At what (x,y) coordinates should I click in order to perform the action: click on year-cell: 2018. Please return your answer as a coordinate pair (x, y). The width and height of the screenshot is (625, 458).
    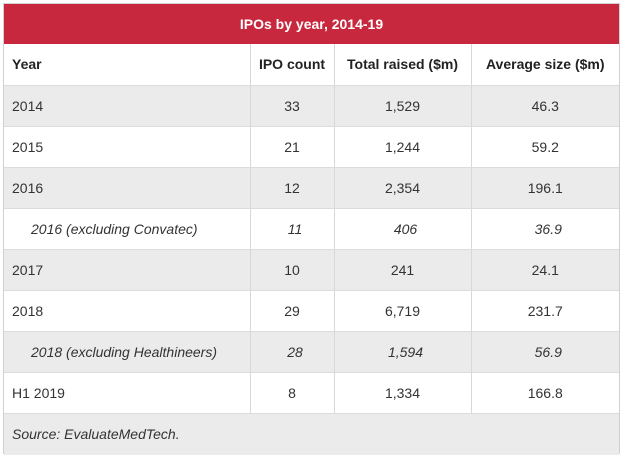
    Looking at the image, I should click on (127, 311).